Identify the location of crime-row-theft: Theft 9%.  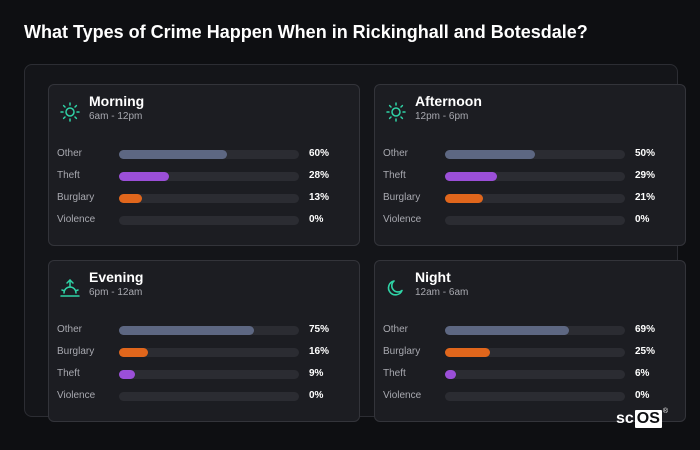
(205, 374).